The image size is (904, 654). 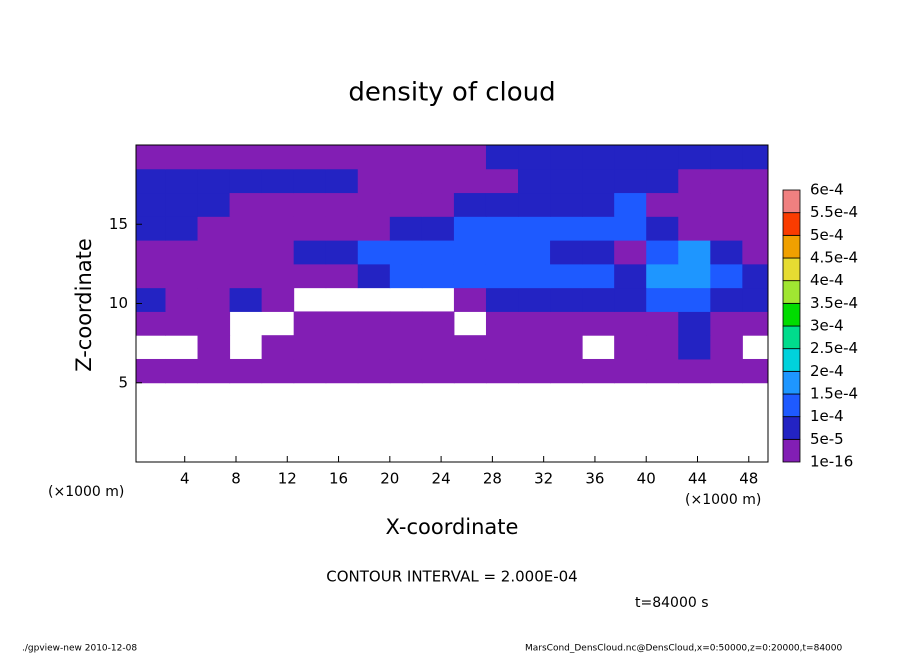 What do you see at coordinates (86, 492) in the screenshot?
I see `x-unit-label: (×1000 m)` at bounding box center [86, 492].